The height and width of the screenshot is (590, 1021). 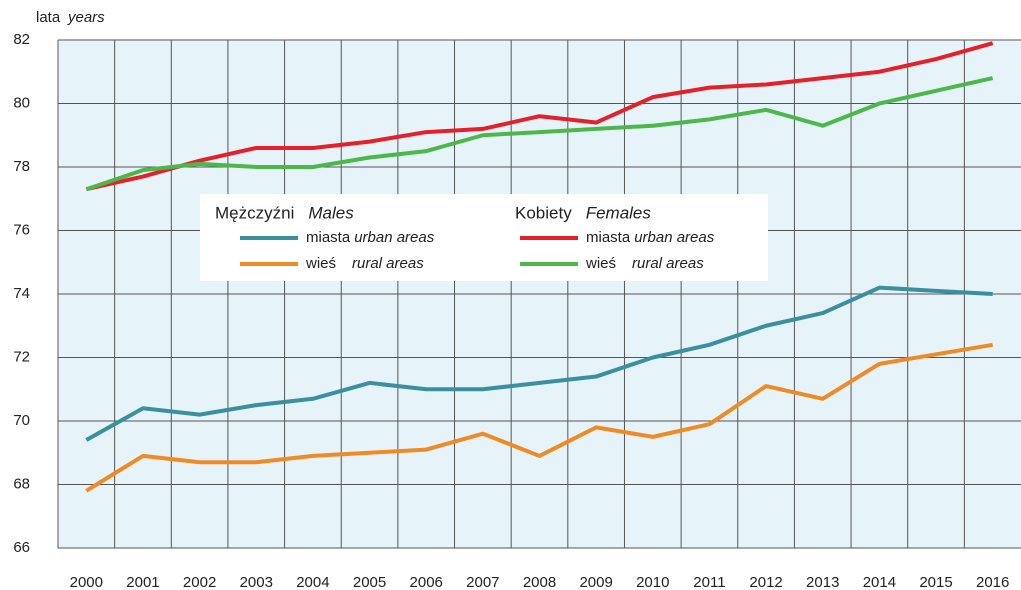 I want to click on x-tick-label: 2002, so click(x=199, y=582).